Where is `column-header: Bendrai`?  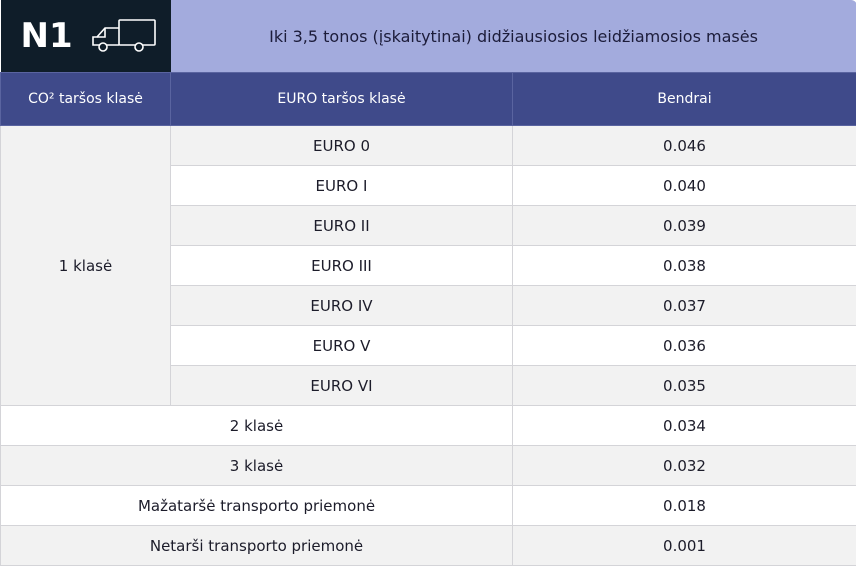
column-header: Bendrai is located at coordinates (683, 99).